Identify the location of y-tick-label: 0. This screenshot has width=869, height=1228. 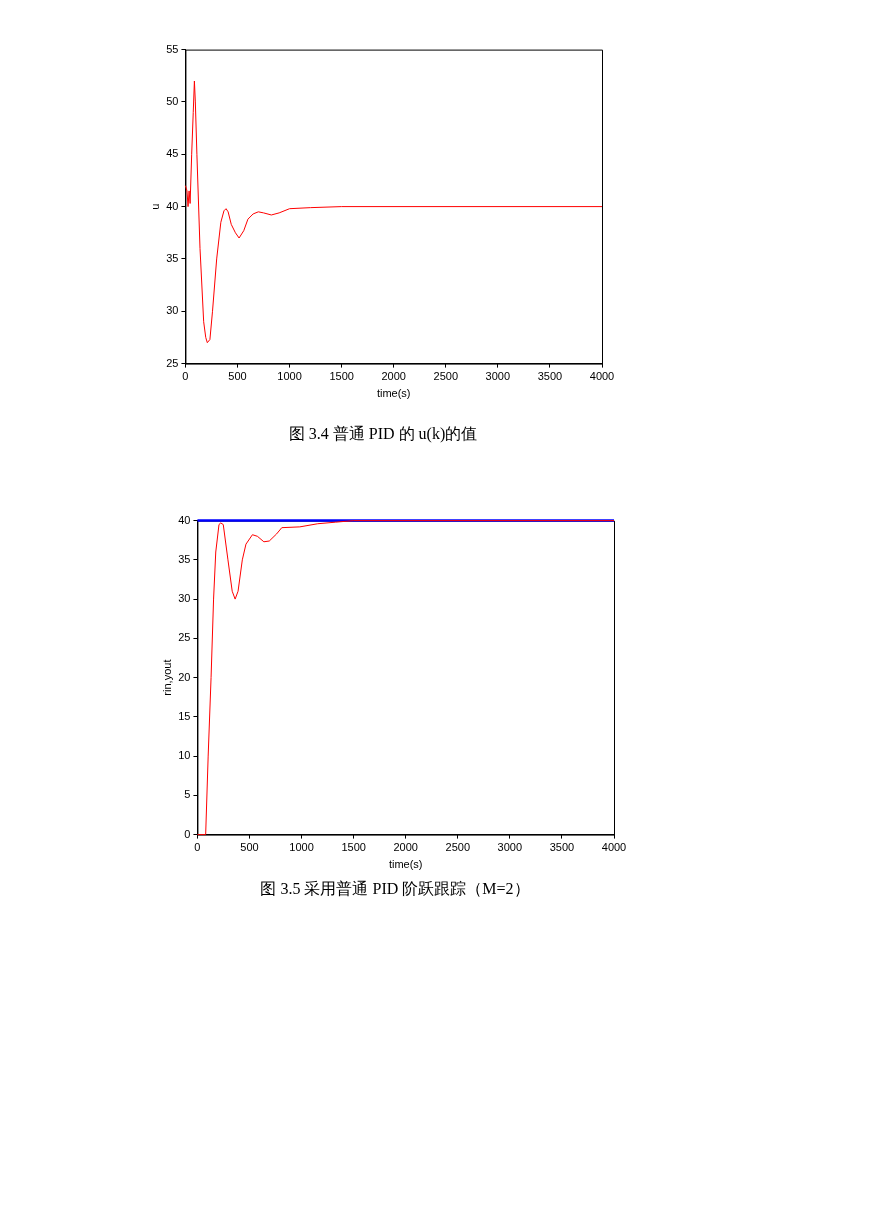
(187, 833).